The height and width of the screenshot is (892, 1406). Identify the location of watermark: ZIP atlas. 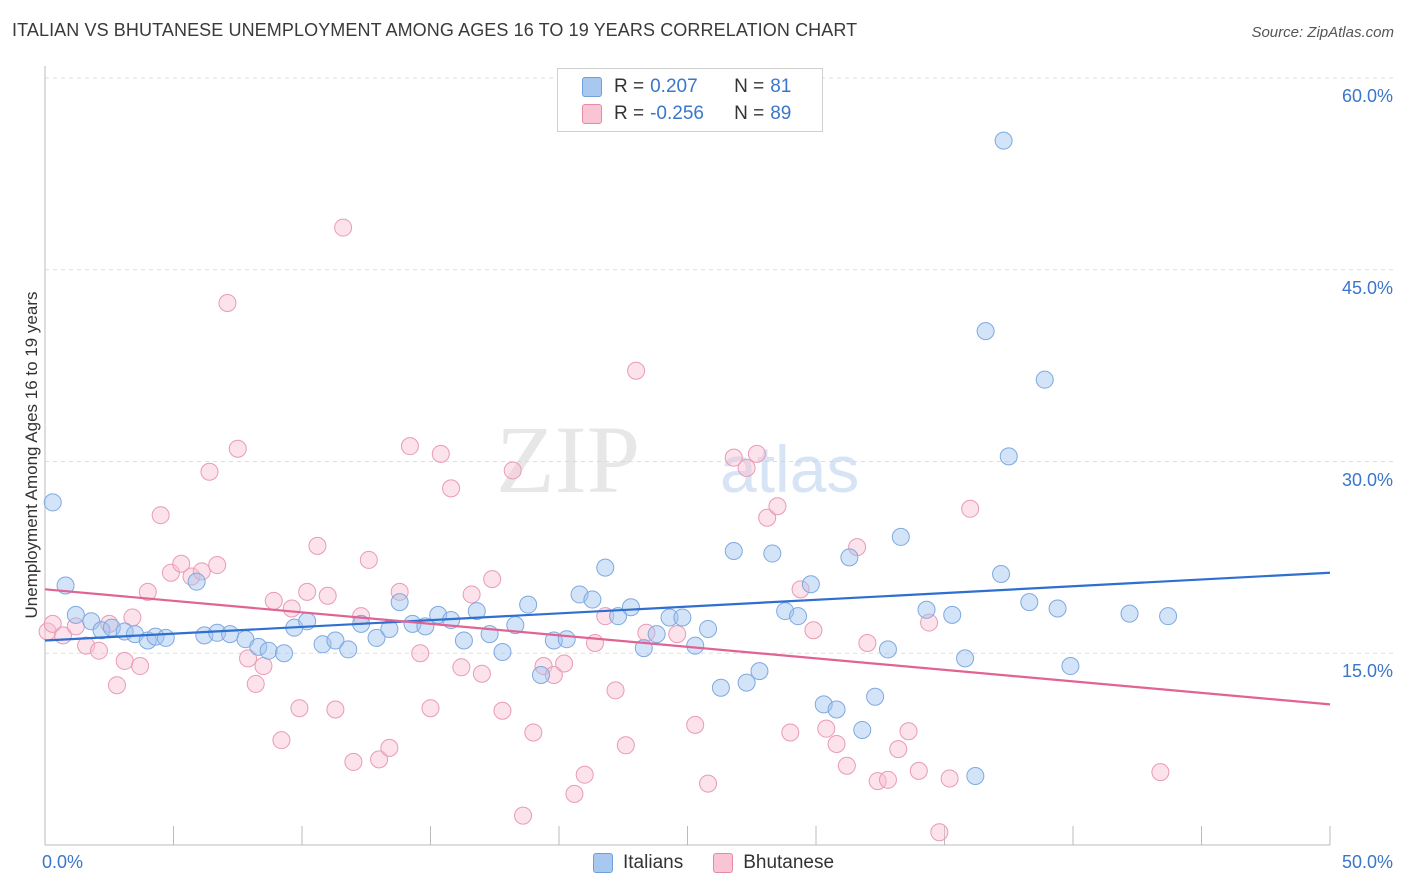
(677, 459).